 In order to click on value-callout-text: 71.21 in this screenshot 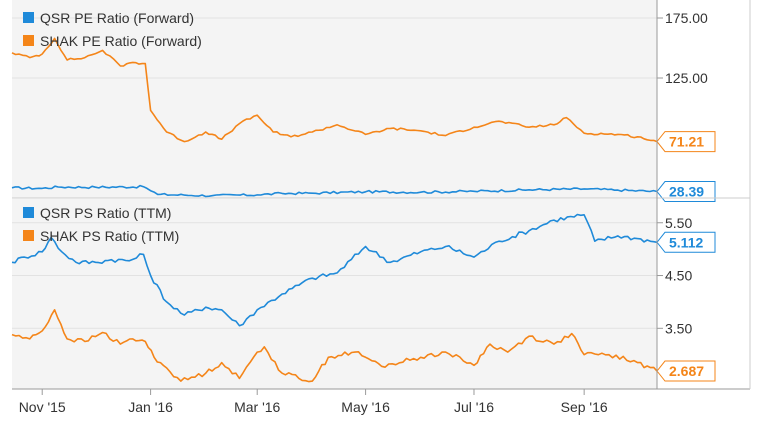, I will do `click(686, 142)`.